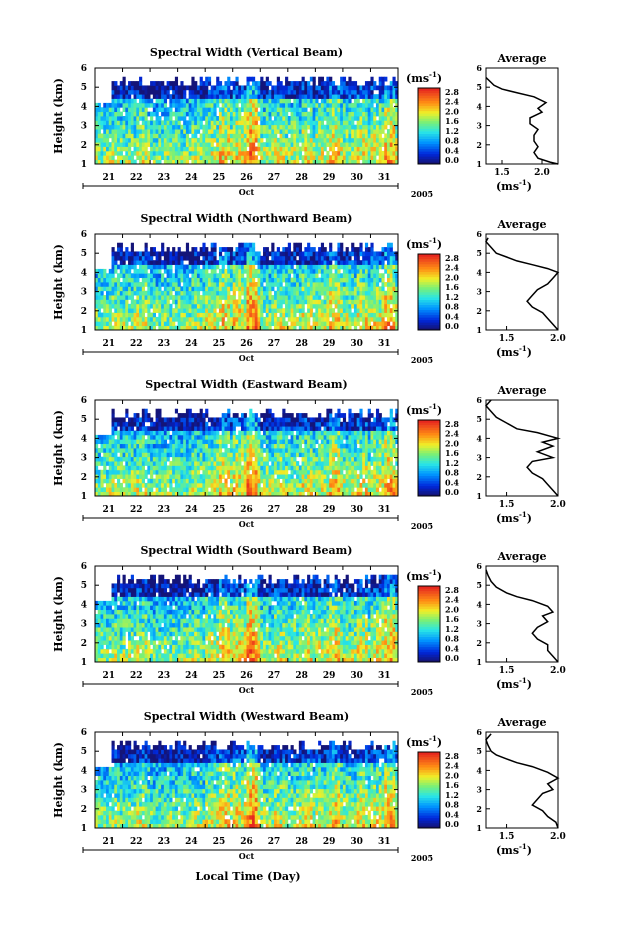 The width and height of the screenshot is (617, 931). What do you see at coordinates (84, 69) in the screenshot?
I see `y-tick-label: 6` at bounding box center [84, 69].